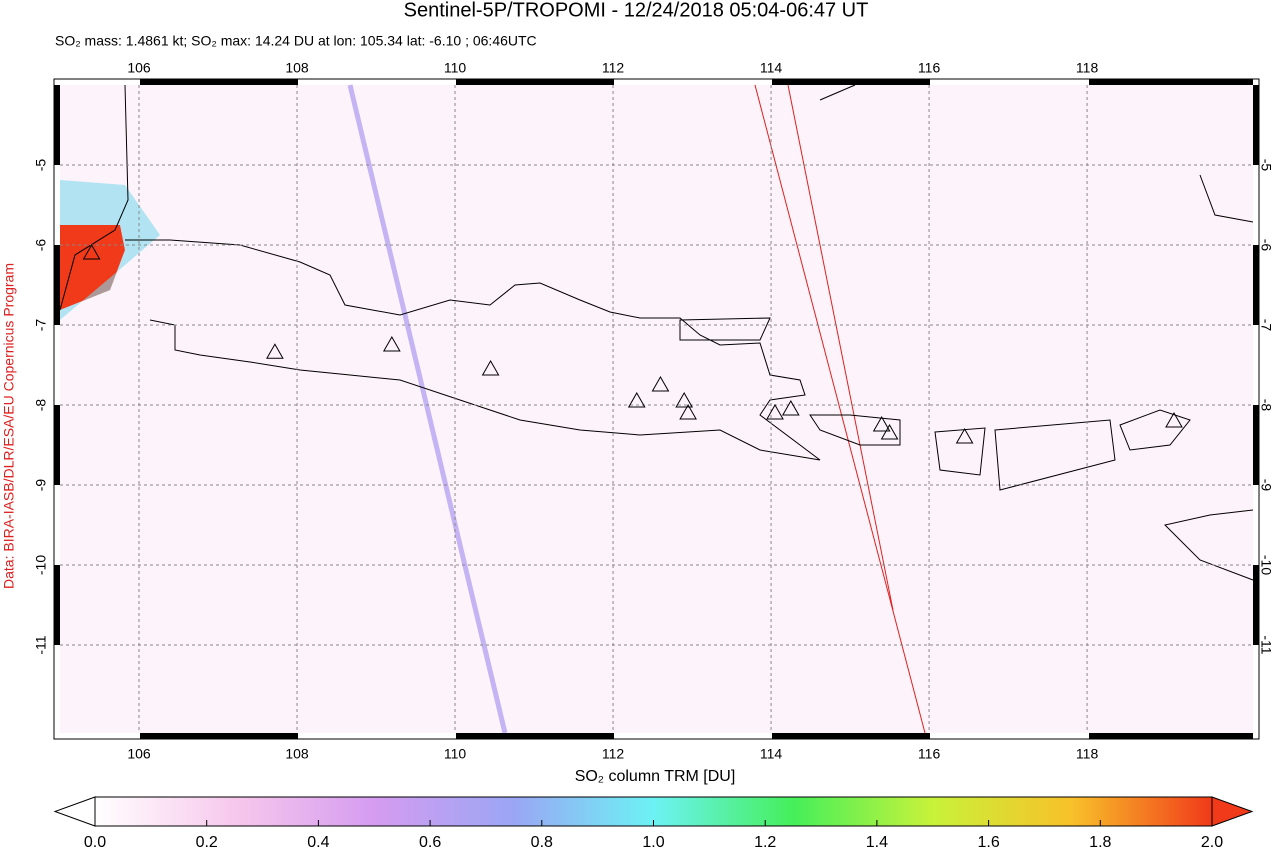  I want to click on colorbar-tick-label: 0.2, so click(207, 842).